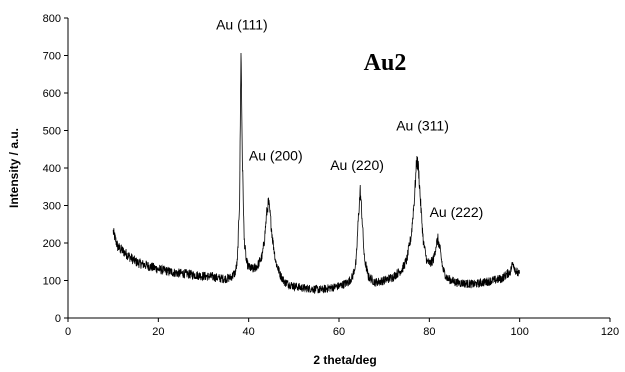  I want to click on peak-label: Au (111), so click(242, 24).